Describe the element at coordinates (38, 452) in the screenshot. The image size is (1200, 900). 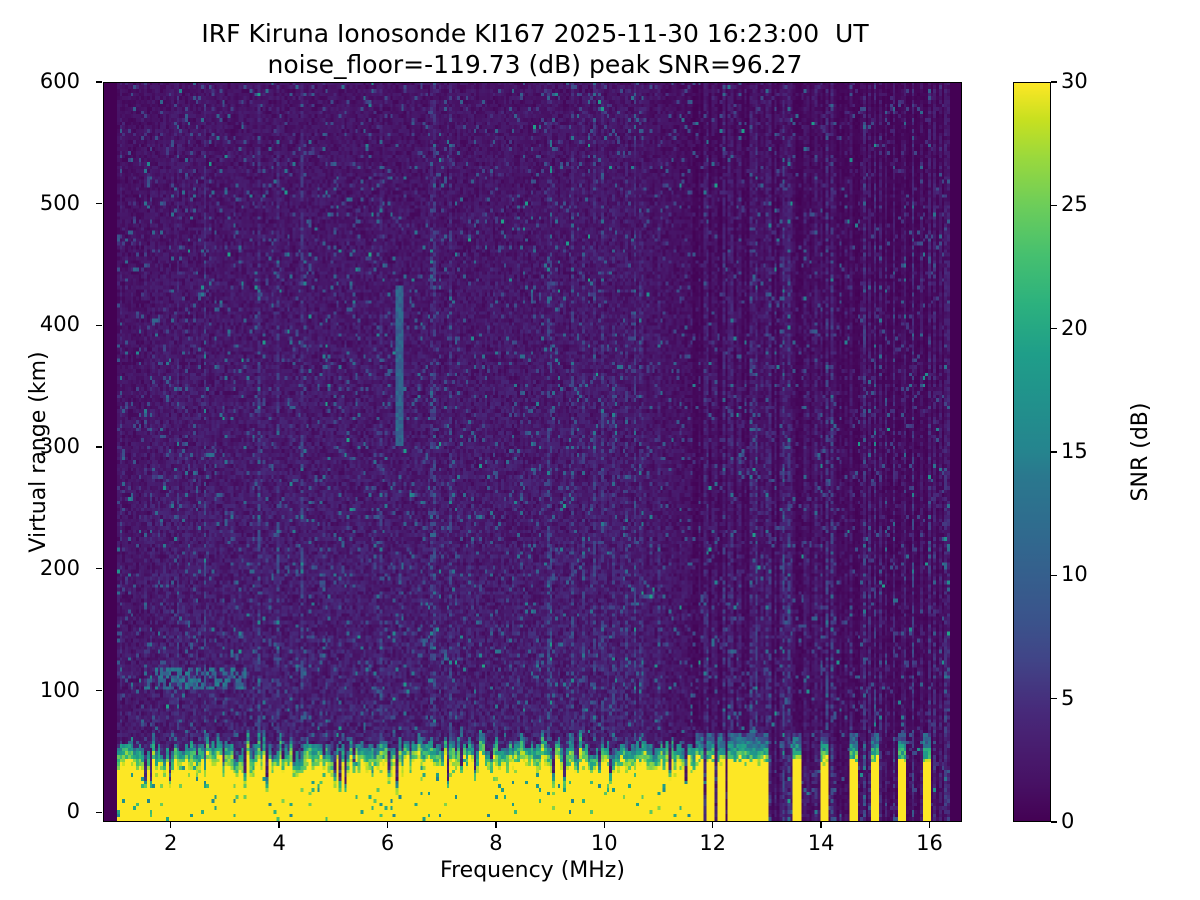
I see `y-axis-label: Virtual range (km)` at that location.